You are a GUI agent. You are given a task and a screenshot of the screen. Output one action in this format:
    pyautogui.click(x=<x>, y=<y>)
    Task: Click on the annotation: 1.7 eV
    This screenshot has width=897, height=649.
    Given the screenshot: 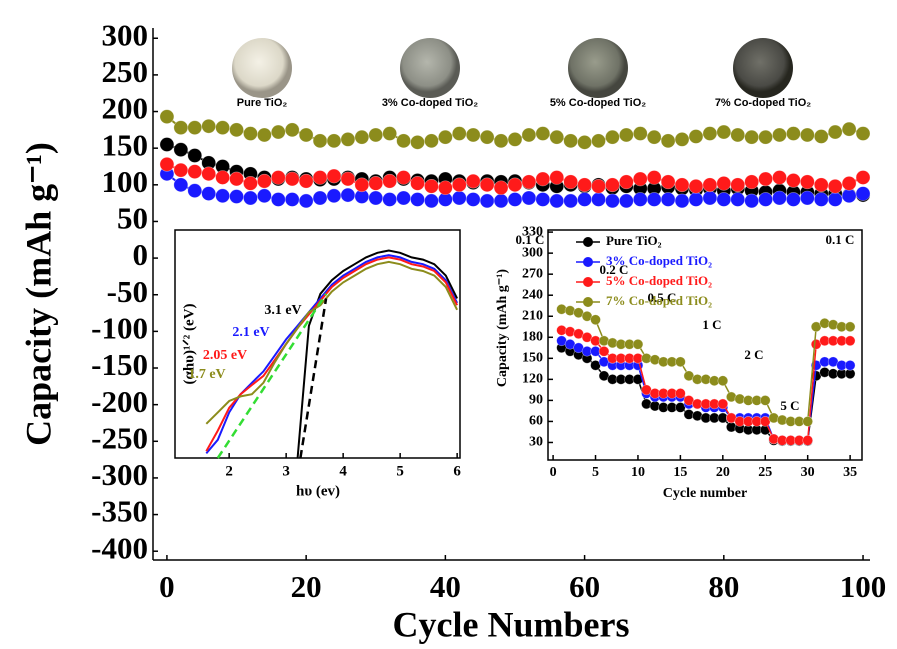 What is the action you would take?
    pyautogui.click(x=206, y=374)
    